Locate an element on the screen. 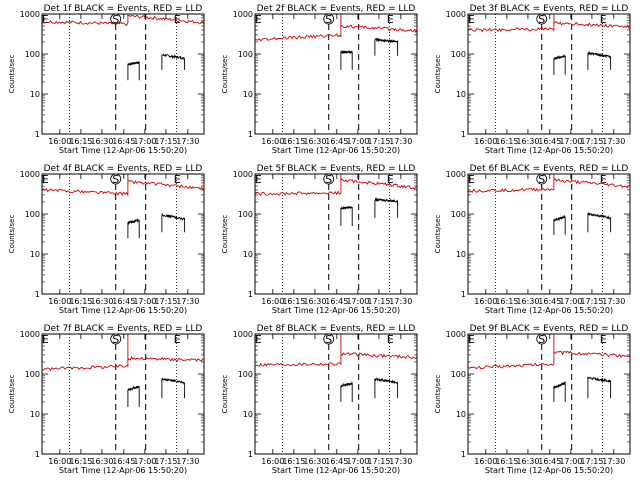  panel-title: Det 2f BLACK = Events, RED = LLD is located at coordinates (336, 9).